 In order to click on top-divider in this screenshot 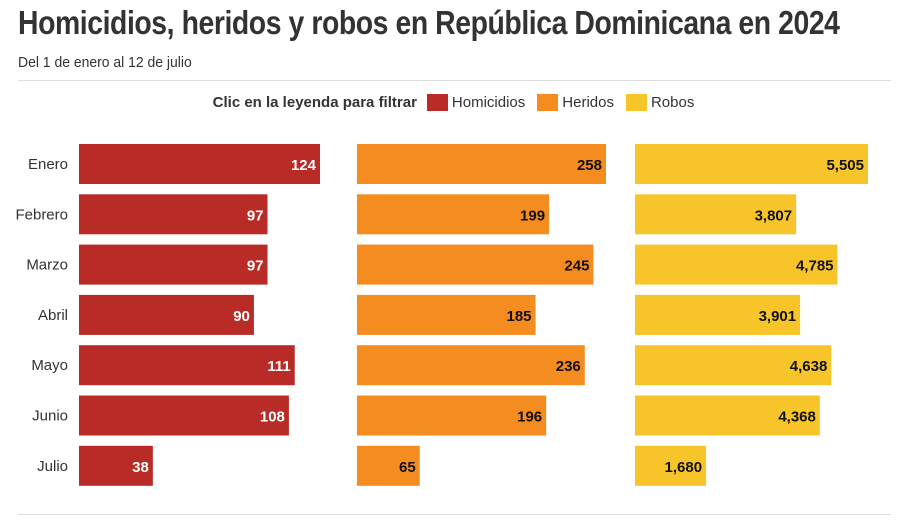, I will do `click(454, 80)`.